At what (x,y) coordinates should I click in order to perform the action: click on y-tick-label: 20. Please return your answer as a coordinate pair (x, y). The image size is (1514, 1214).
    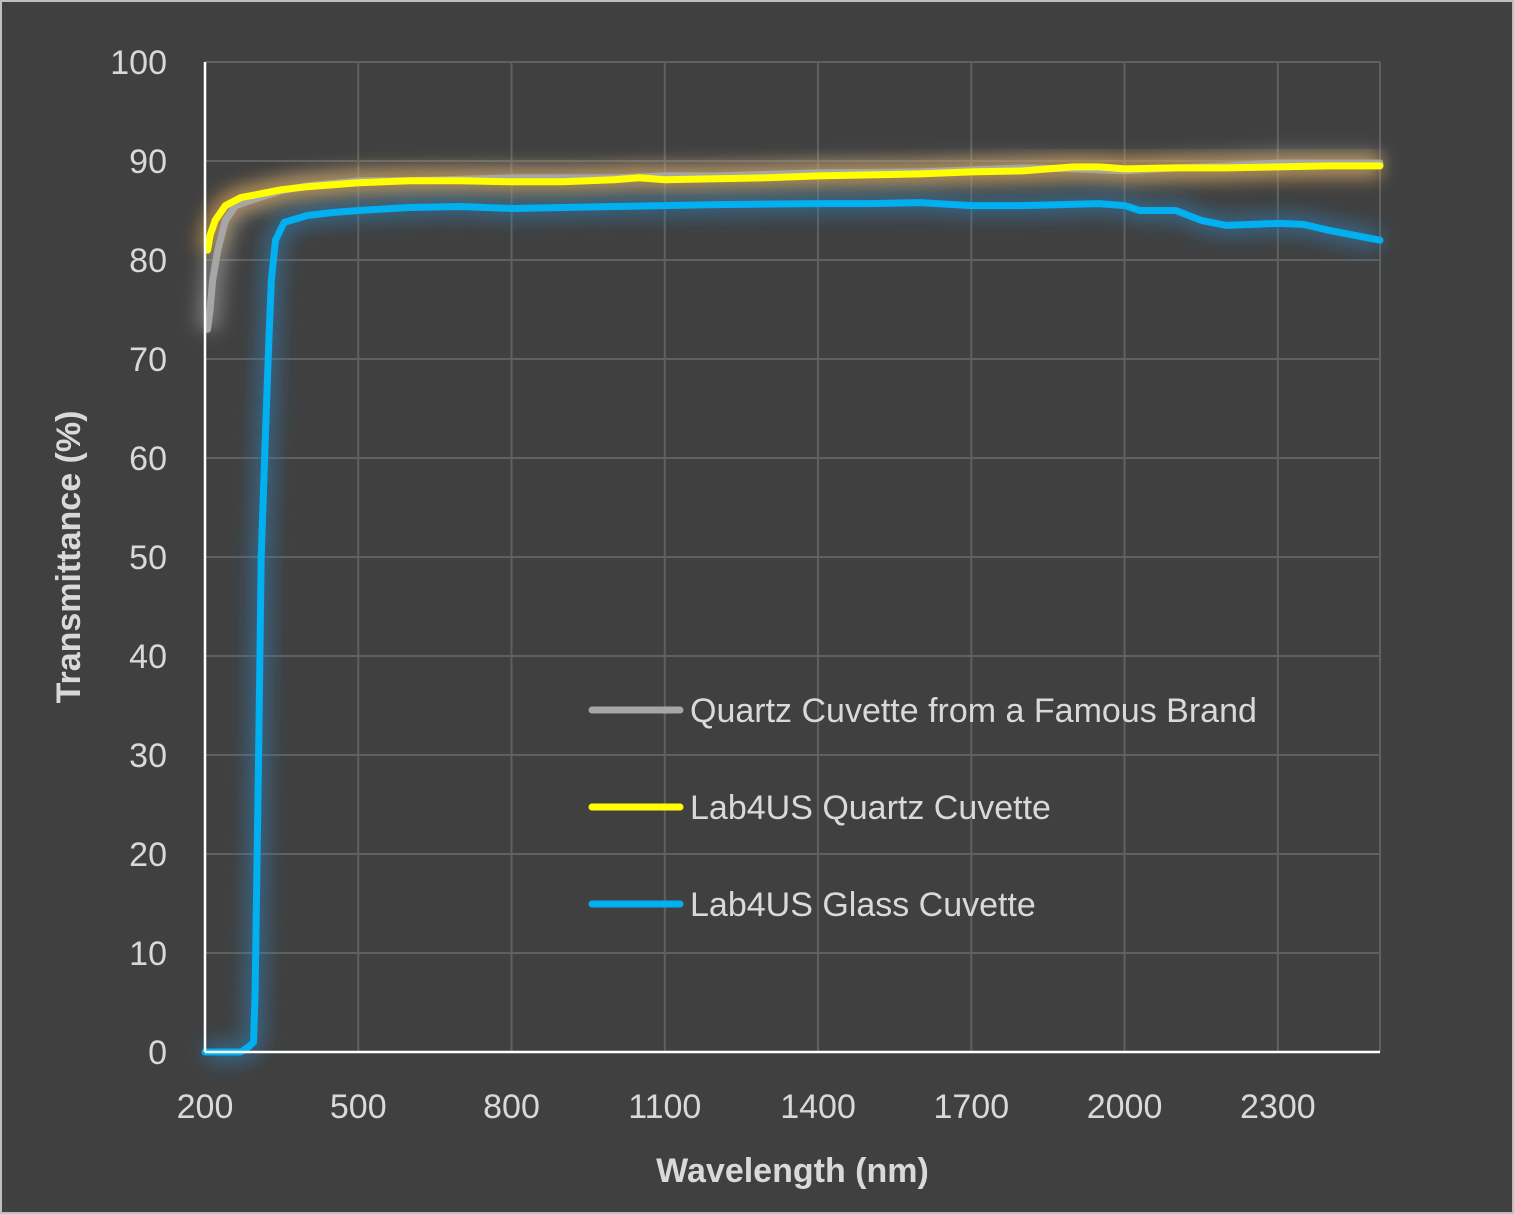
    Looking at the image, I should click on (148, 855).